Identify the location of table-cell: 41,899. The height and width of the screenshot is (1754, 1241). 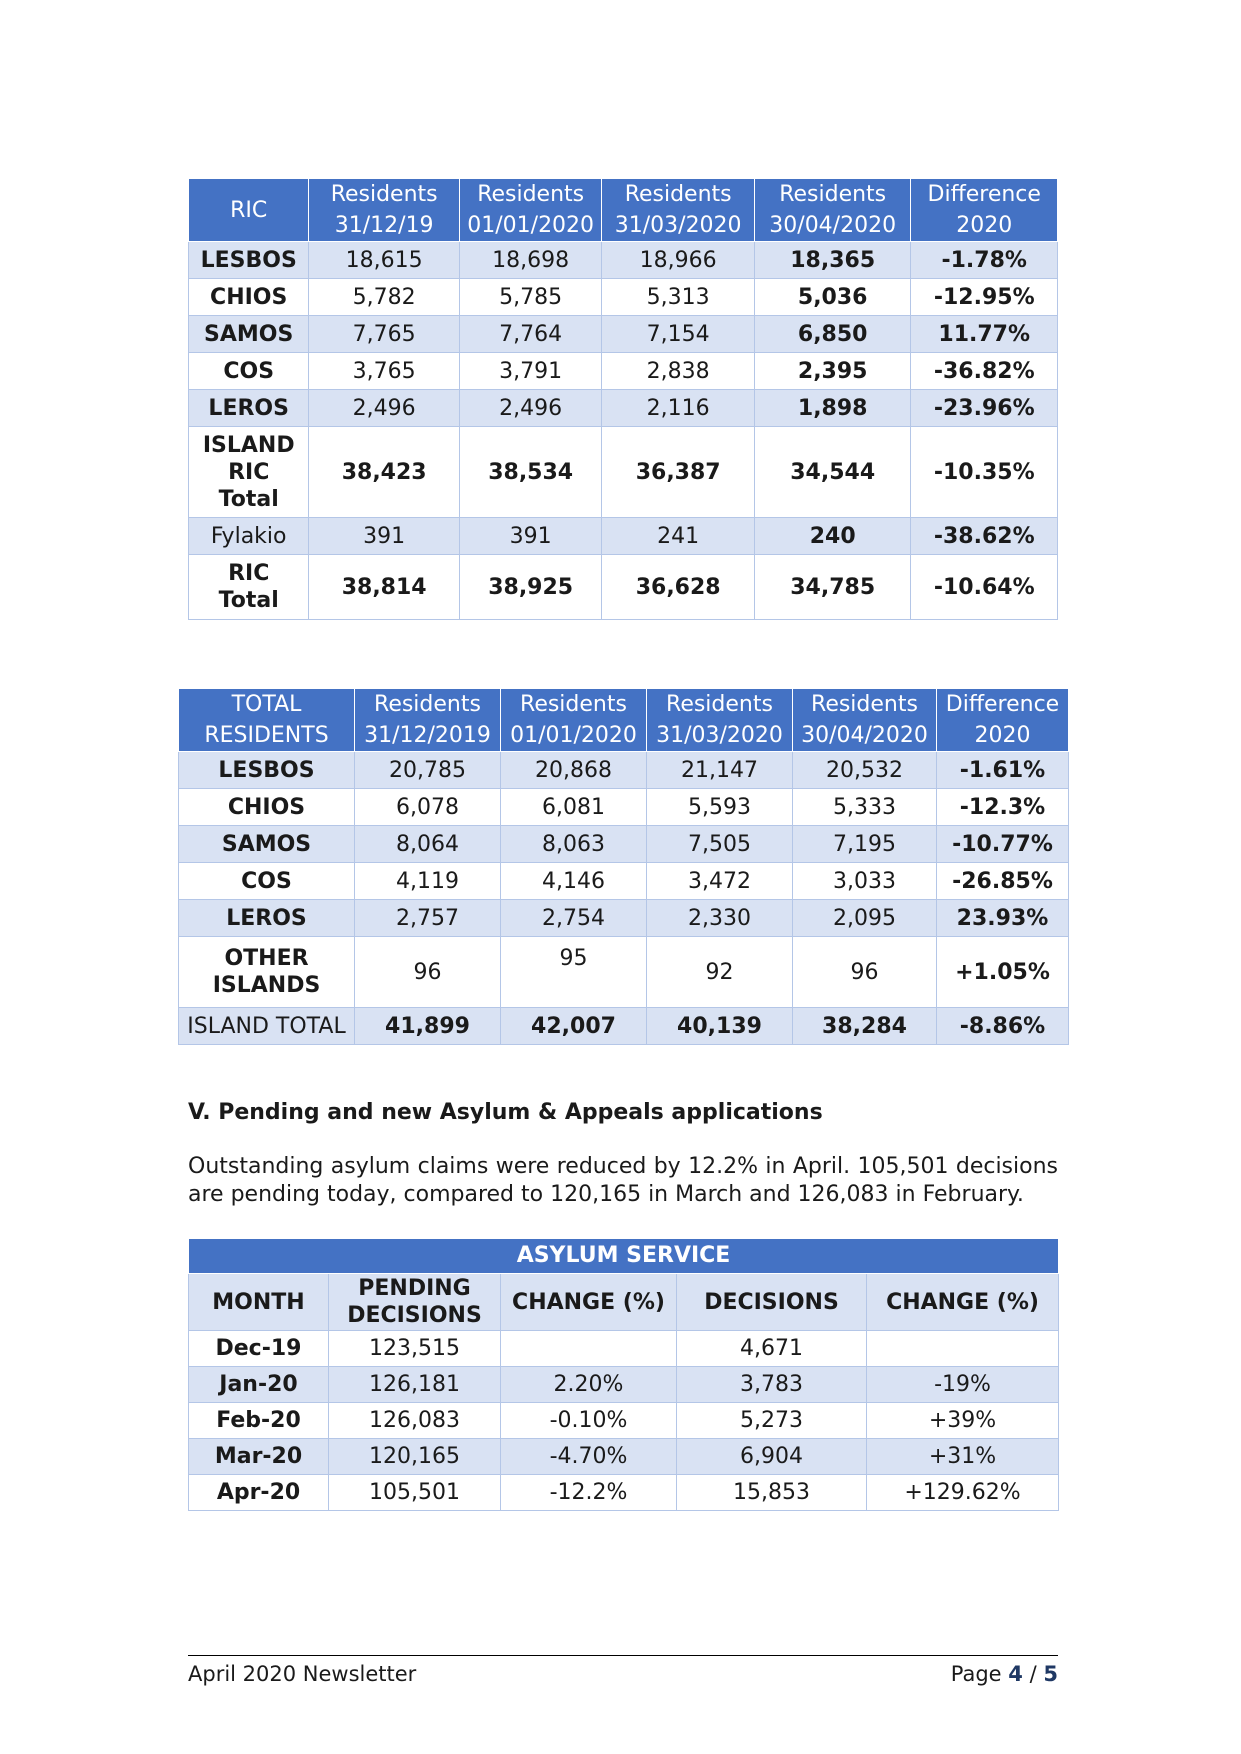
(427, 1026).